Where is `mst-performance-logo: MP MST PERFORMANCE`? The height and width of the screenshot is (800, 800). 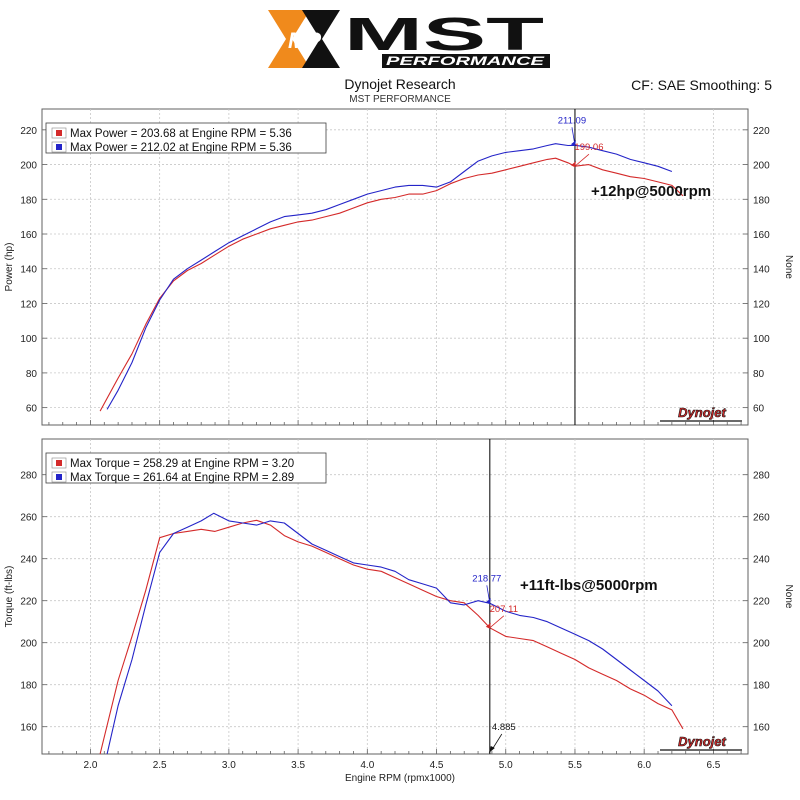 mst-performance-logo: MP MST PERFORMANCE is located at coordinates (409, 38).